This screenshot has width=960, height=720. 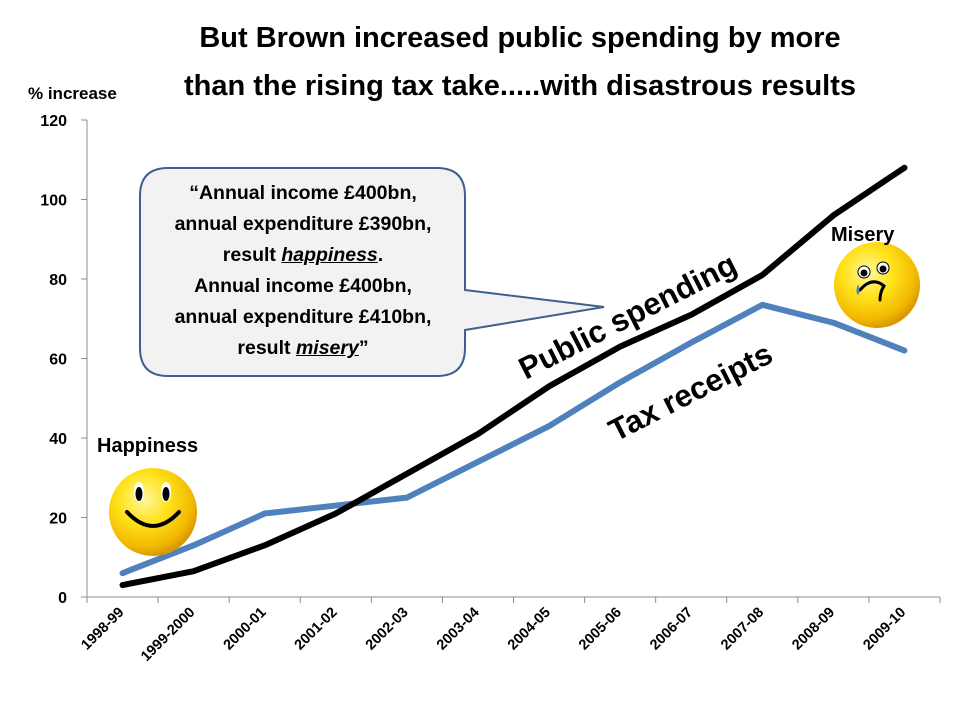 I want to click on happy-face-icon, so click(x=153, y=512).